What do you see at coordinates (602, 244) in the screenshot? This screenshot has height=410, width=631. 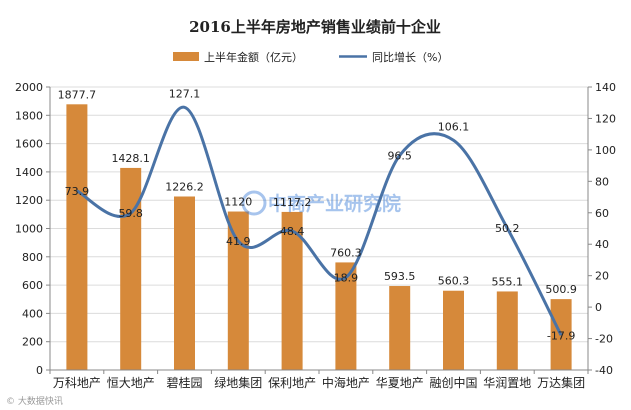 I see `y-right-tick-label: 40` at bounding box center [602, 244].